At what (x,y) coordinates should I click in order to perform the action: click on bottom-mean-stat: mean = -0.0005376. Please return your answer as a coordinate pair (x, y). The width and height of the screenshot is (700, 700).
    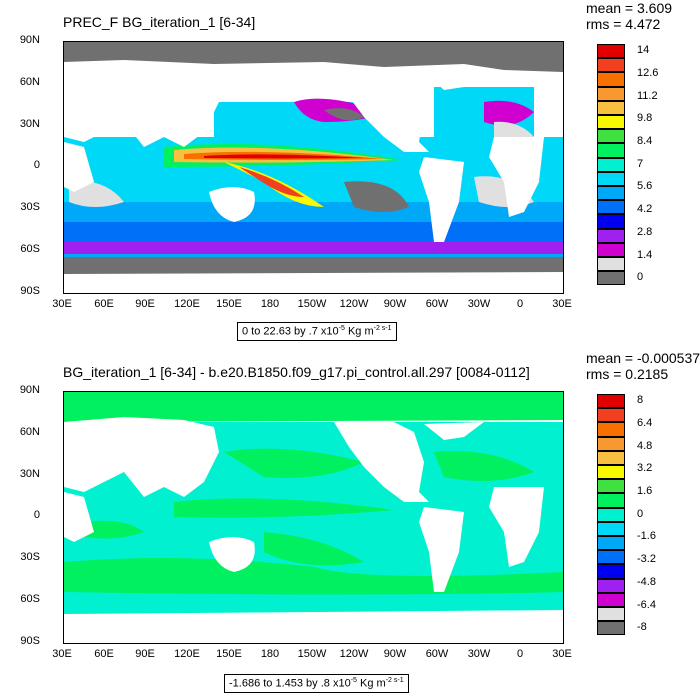
    Looking at the image, I should click on (643, 358).